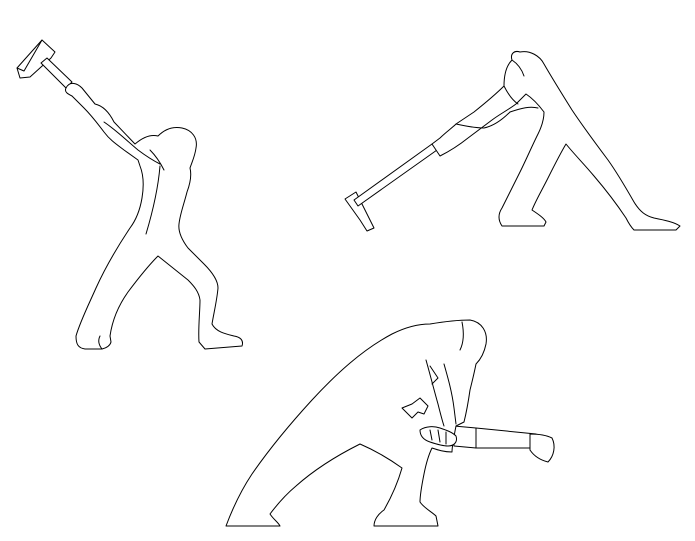 This screenshot has width=695, height=541. Describe the element at coordinates (511, 95) in the screenshot. I see `worker-arm-line-2b` at that location.